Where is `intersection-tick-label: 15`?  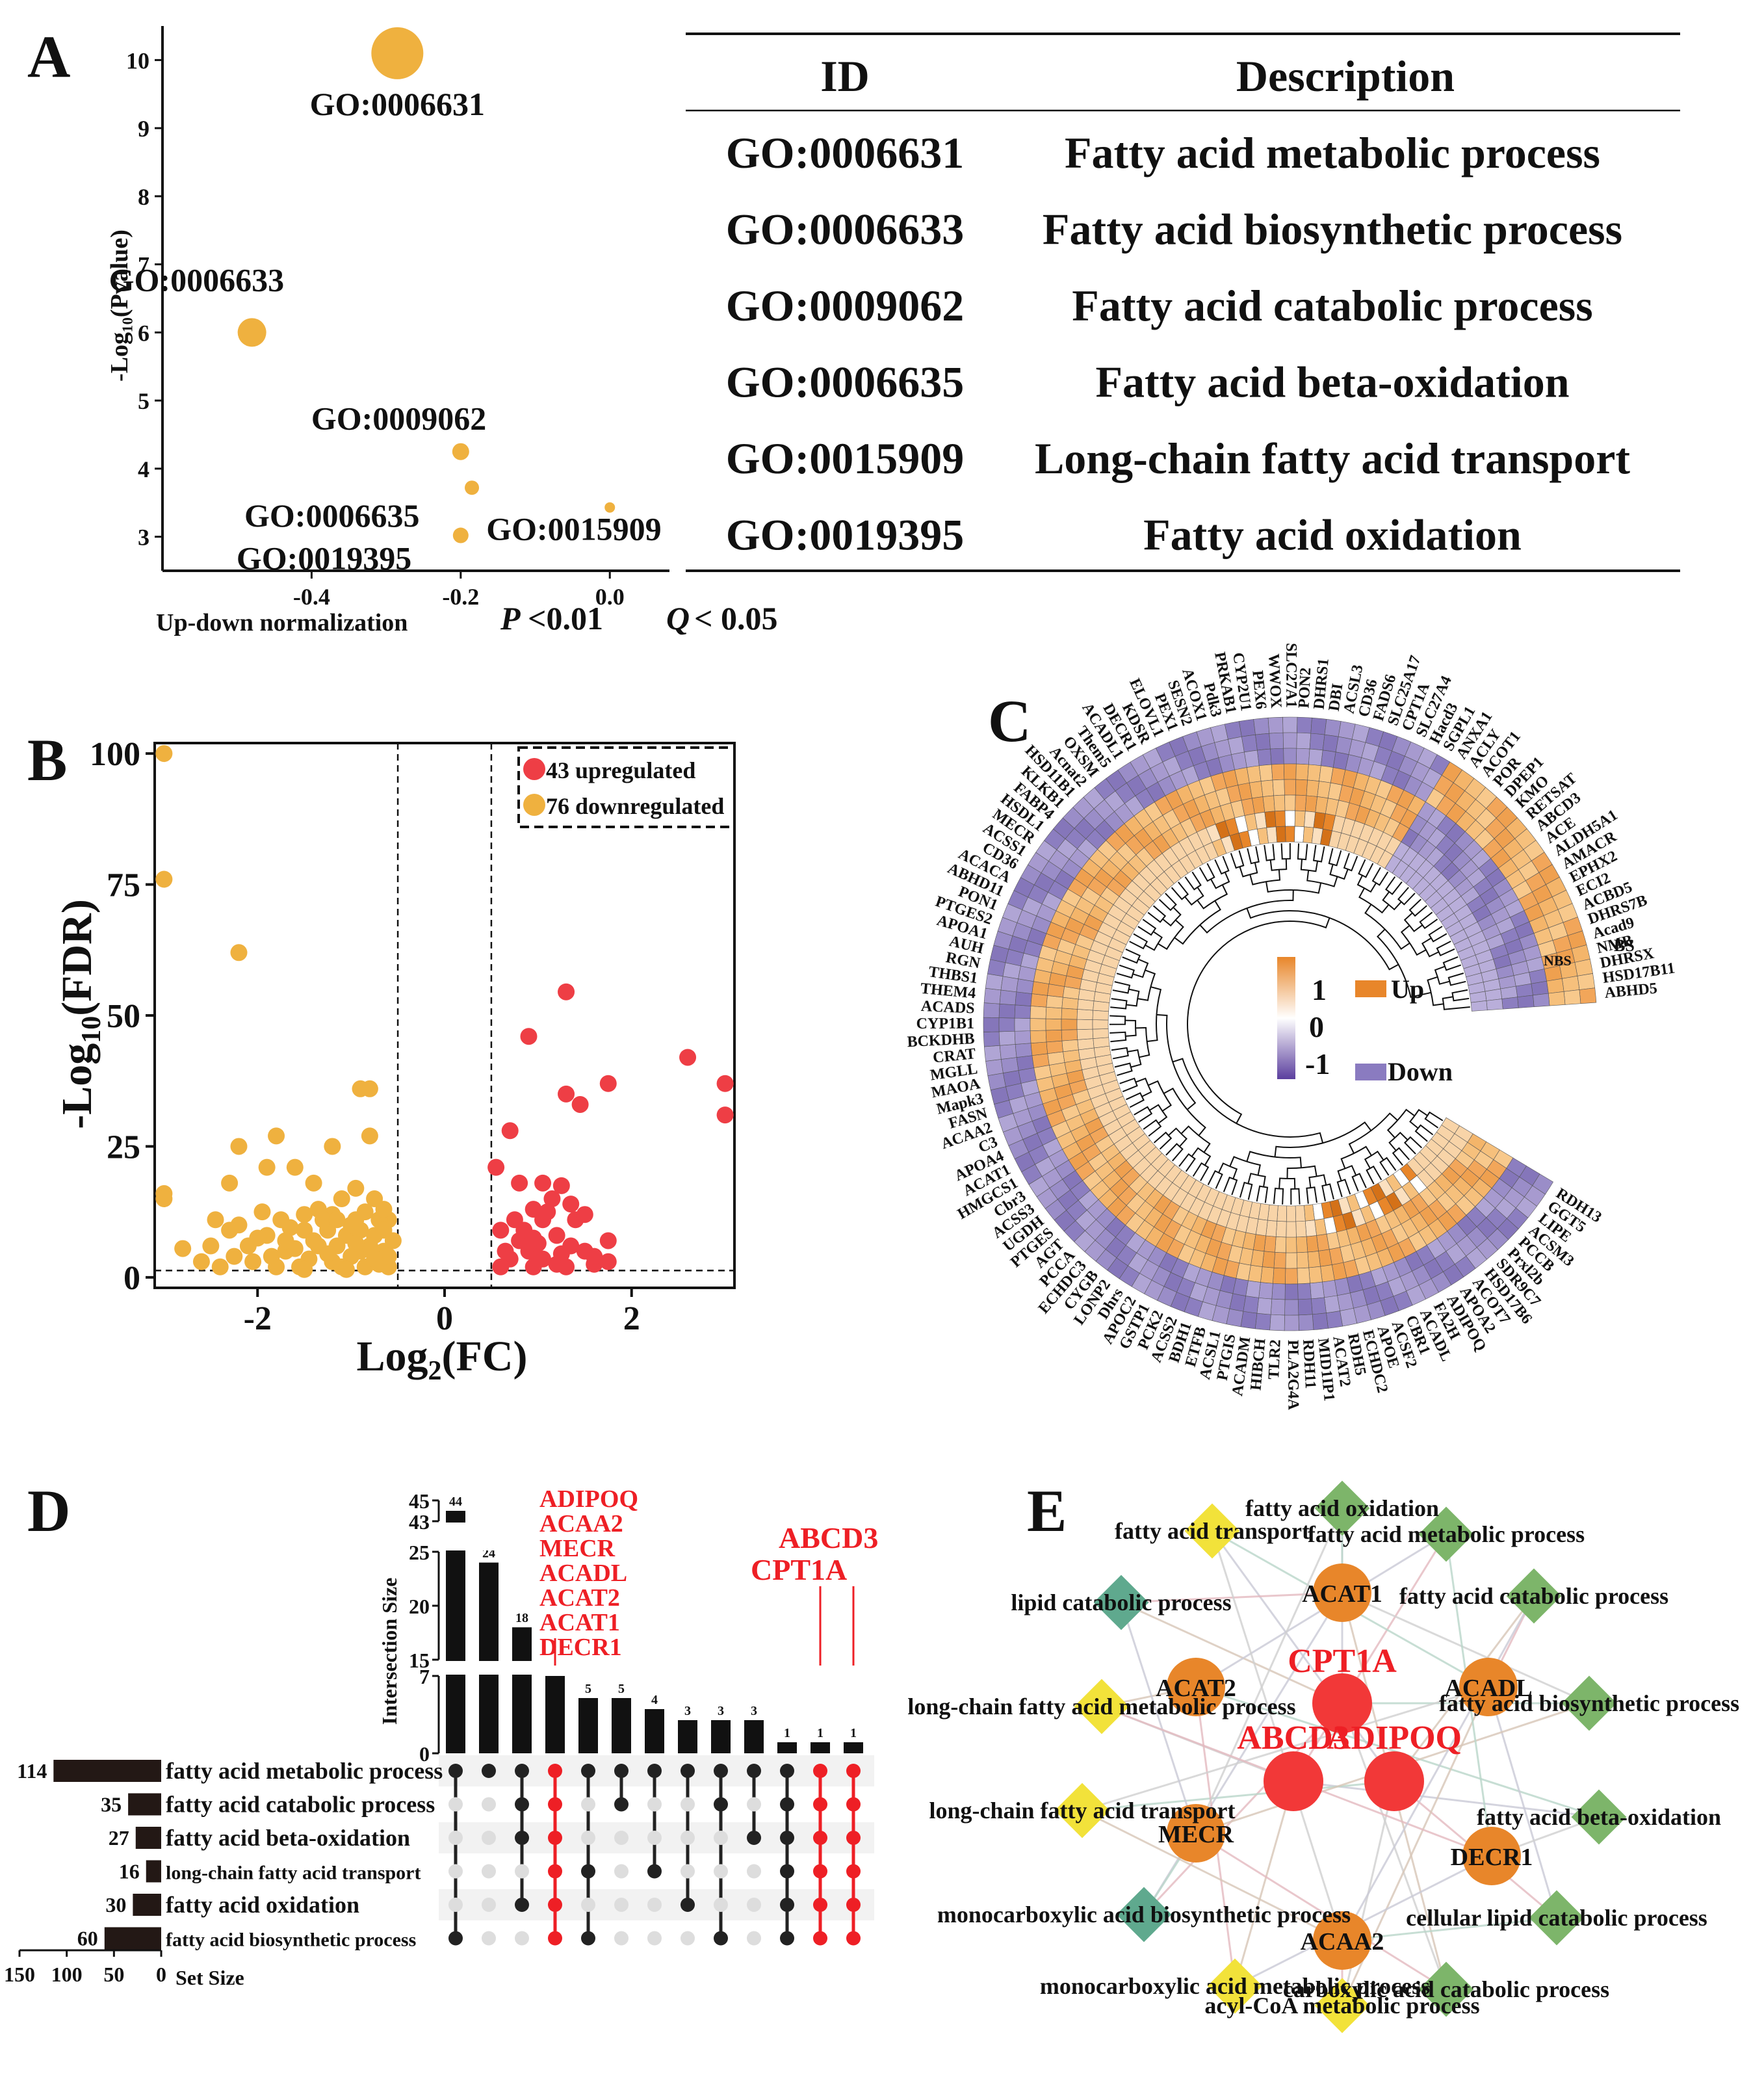
intersection-tick-label: 15 is located at coordinates (419, 1660).